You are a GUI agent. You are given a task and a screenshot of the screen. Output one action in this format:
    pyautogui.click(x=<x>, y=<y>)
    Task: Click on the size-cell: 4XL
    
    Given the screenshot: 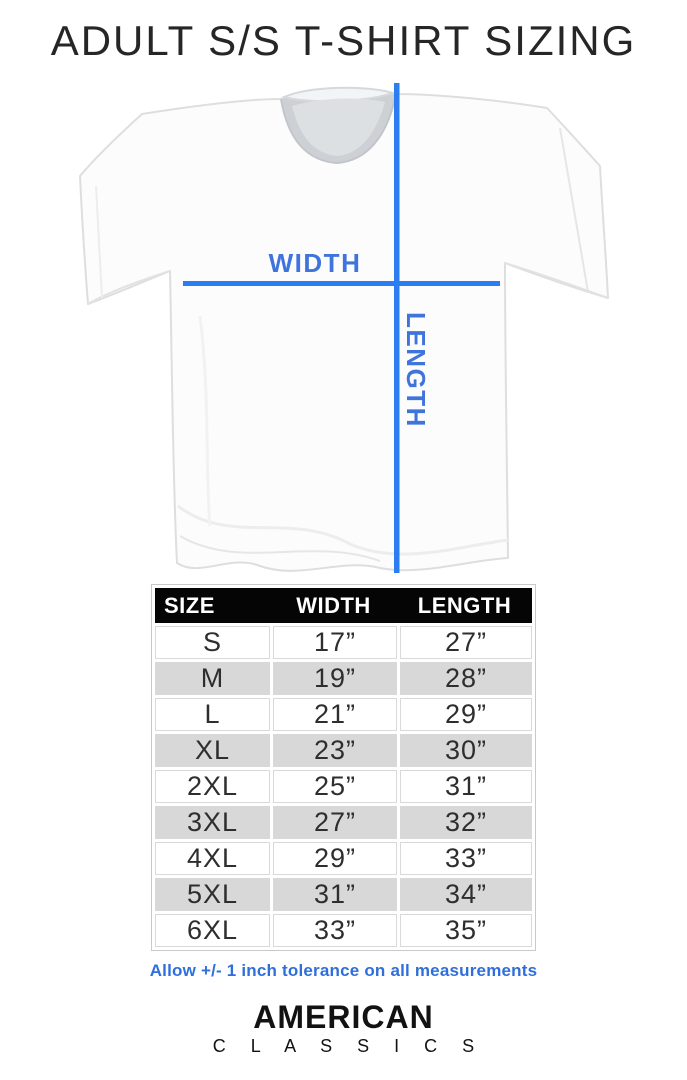 What is the action you would take?
    pyautogui.click(x=212, y=858)
    